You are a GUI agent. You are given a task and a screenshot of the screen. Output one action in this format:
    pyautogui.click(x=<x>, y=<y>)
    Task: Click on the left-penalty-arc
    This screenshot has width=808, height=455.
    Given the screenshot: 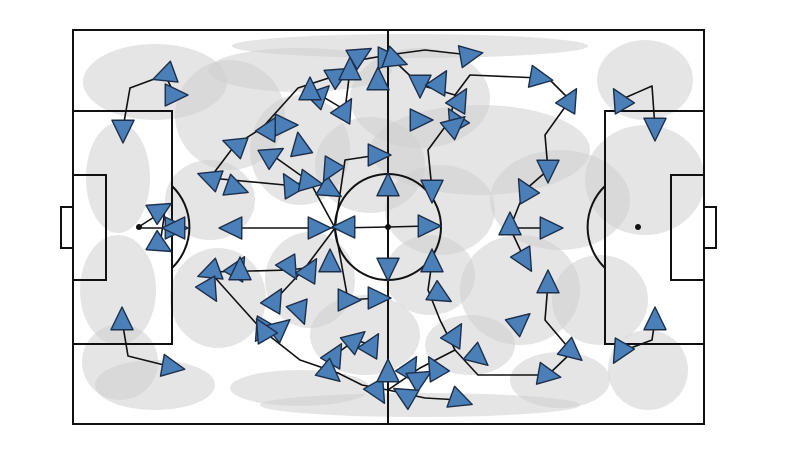 What is the action you would take?
    pyautogui.click(x=181, y=227)
    